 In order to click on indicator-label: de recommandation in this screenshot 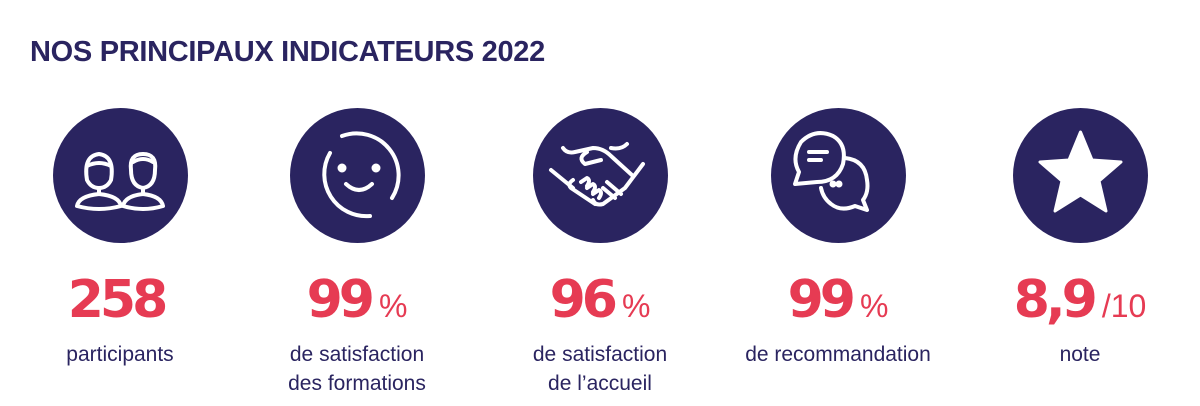, I will do `click(838, 354)`.